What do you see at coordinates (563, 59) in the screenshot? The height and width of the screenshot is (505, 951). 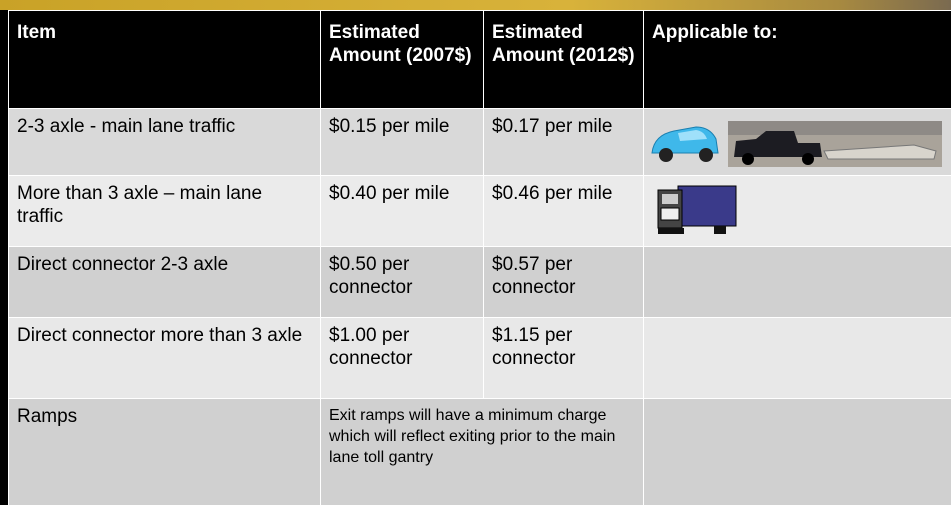 I see `header-cell: Estimated Amount (2012$)` at bounding box center [563, 59].